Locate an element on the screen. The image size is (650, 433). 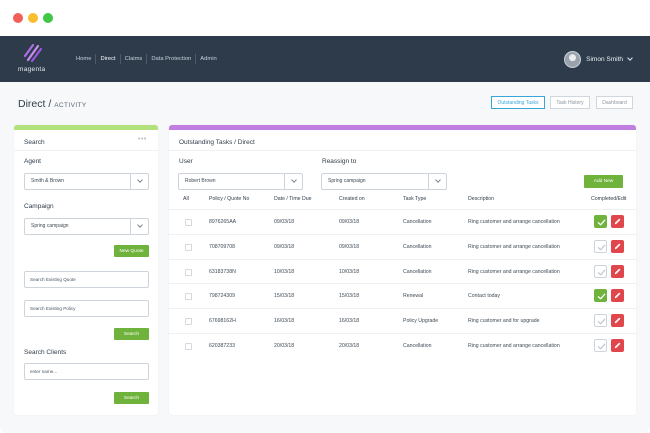
search-clients-heading: Search Clients is located at coordinates (45, 352).